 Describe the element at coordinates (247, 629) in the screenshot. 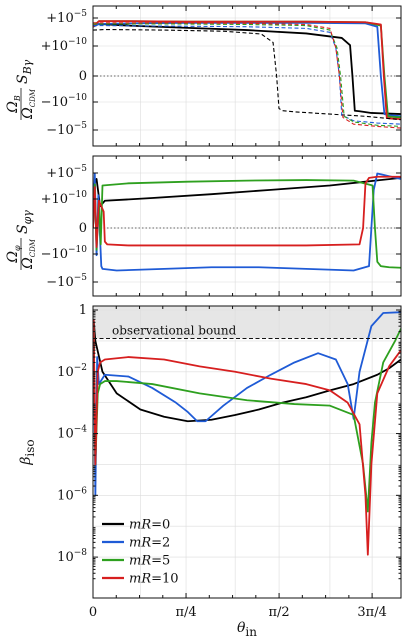

I see `x-axis-label: θin` at that location.